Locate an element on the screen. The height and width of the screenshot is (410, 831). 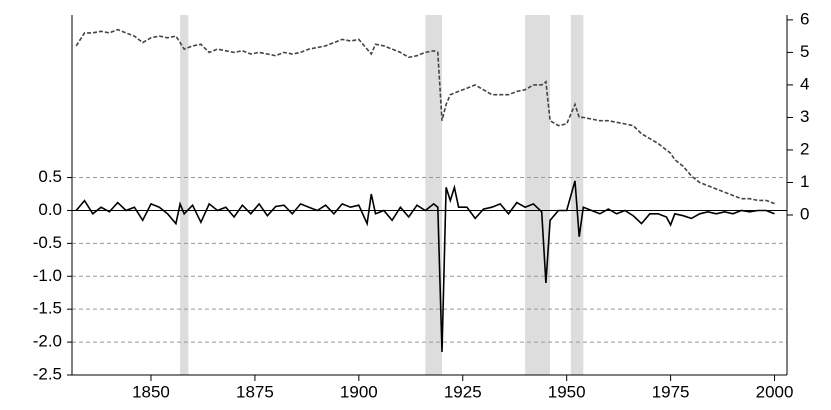
y2-tick-label: 3 is located at coordinates (804, 116).